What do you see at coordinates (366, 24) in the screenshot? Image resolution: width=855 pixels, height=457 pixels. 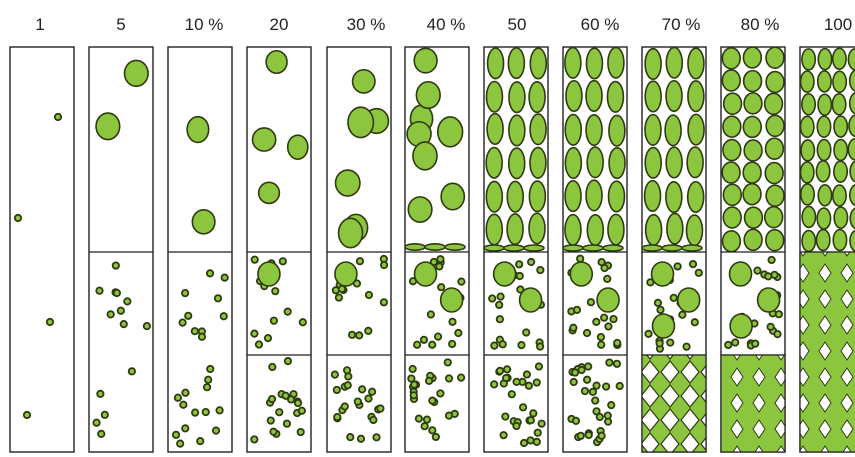 I see `column-label: 30 %` at bounding box center [366, 24].